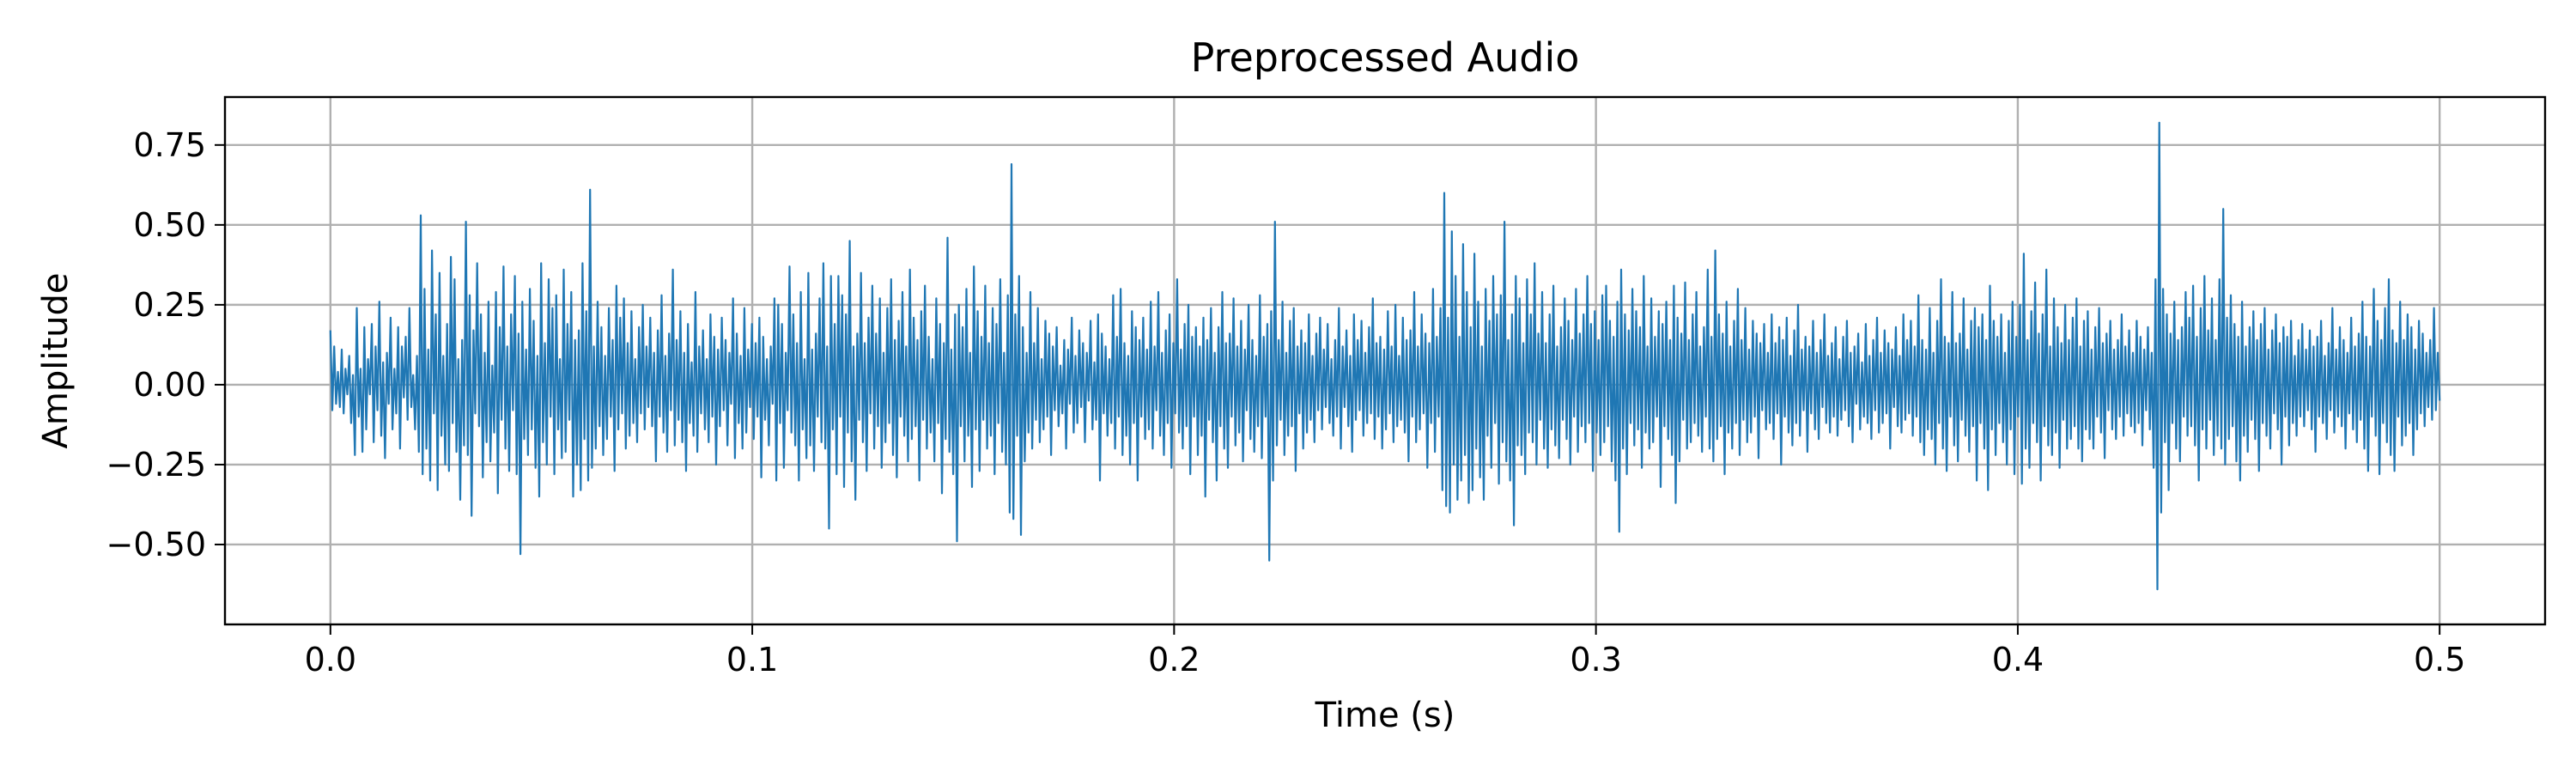  What do you see at coordinates (1385, 652) in the screenshot?
I see `x-axis: 0.0 0.1 0.2 0.3 0.4 0.5` at bounding box center [1385, 652].